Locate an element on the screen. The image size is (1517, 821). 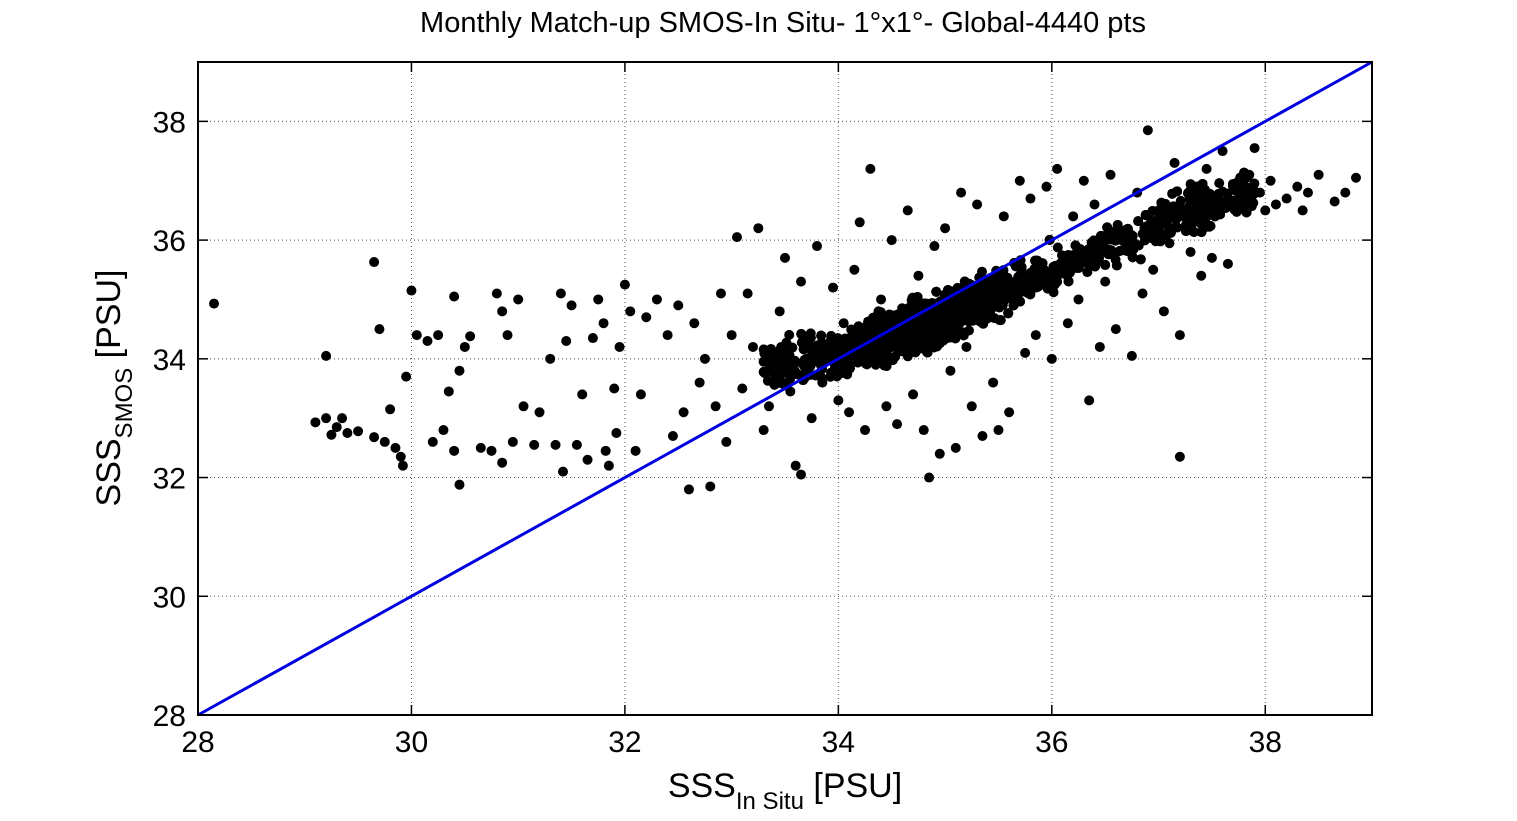
y-tick-label: 34 is located at coordinates (169, 360).